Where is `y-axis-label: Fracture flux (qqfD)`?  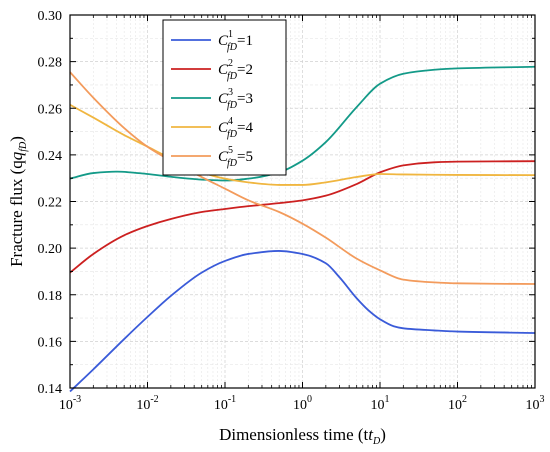 y-axis-label: Fracture flux (qqfD) is located at coordinates (18, 201).